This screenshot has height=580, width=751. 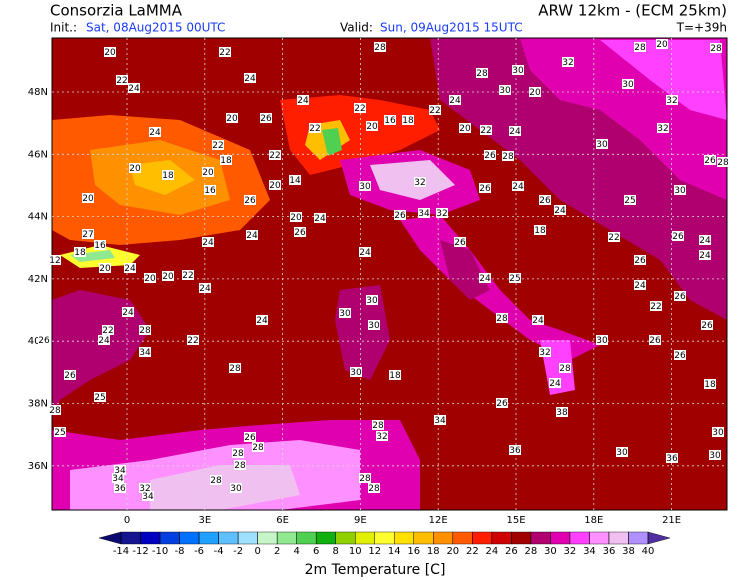 I want to click on colorbar-tick-label: -6, so click(x=199, y=551).